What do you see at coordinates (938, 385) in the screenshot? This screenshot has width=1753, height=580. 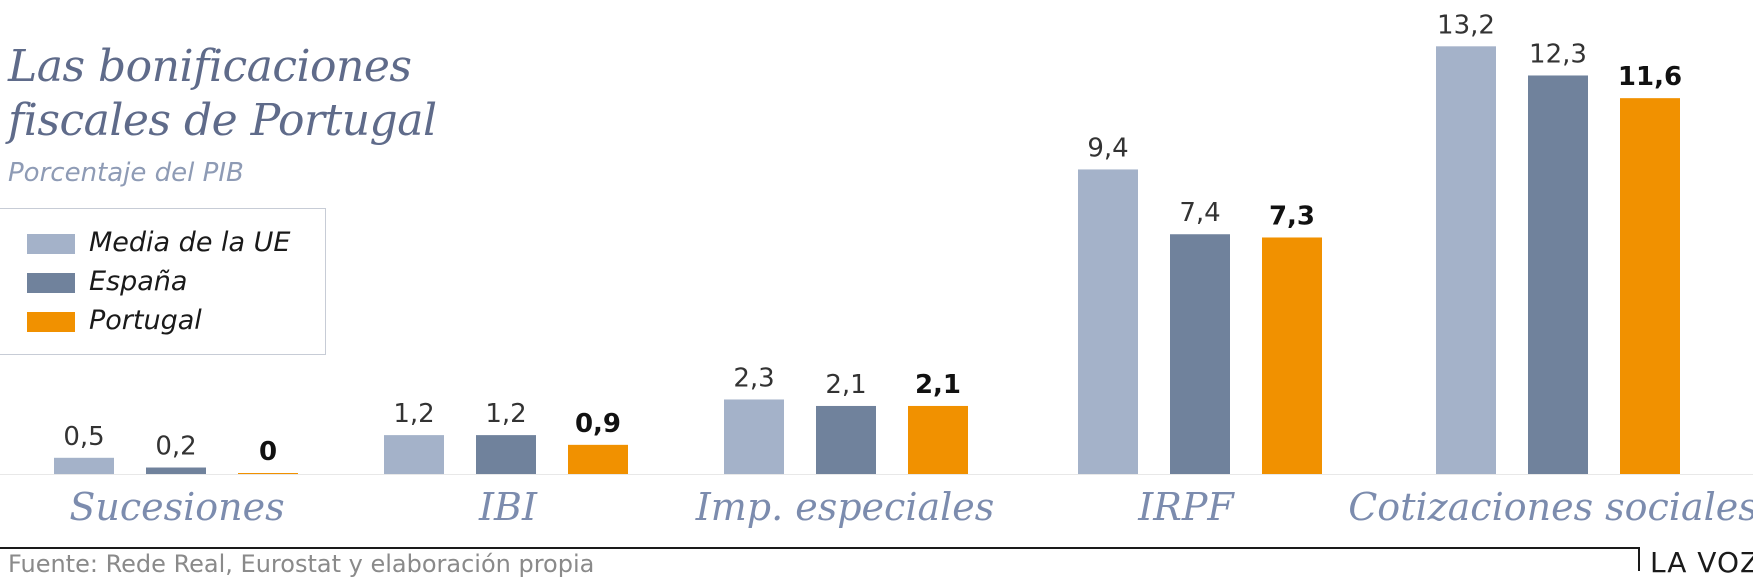 I see `value-label-imp-especiales-portugal: 2,1` at bounding box center [938, 385].